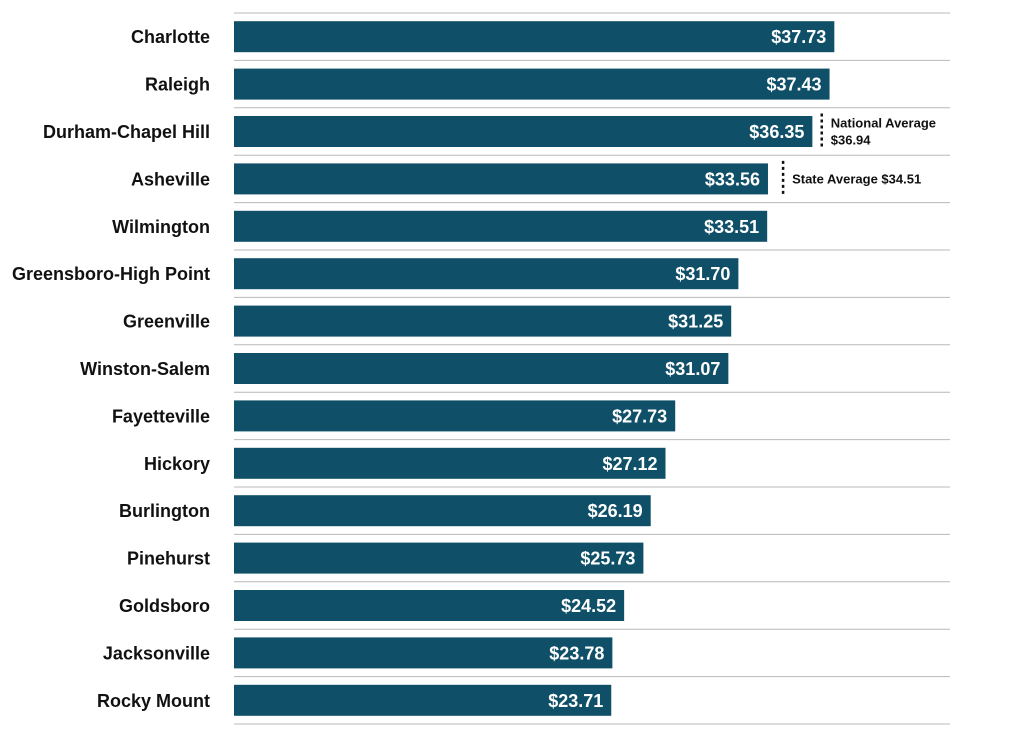 The height and width of the screenshot is (743, 1024). Describe the element at coordinates (695, 322) in the screenshot. I see `value-label: $31.25` at that location.